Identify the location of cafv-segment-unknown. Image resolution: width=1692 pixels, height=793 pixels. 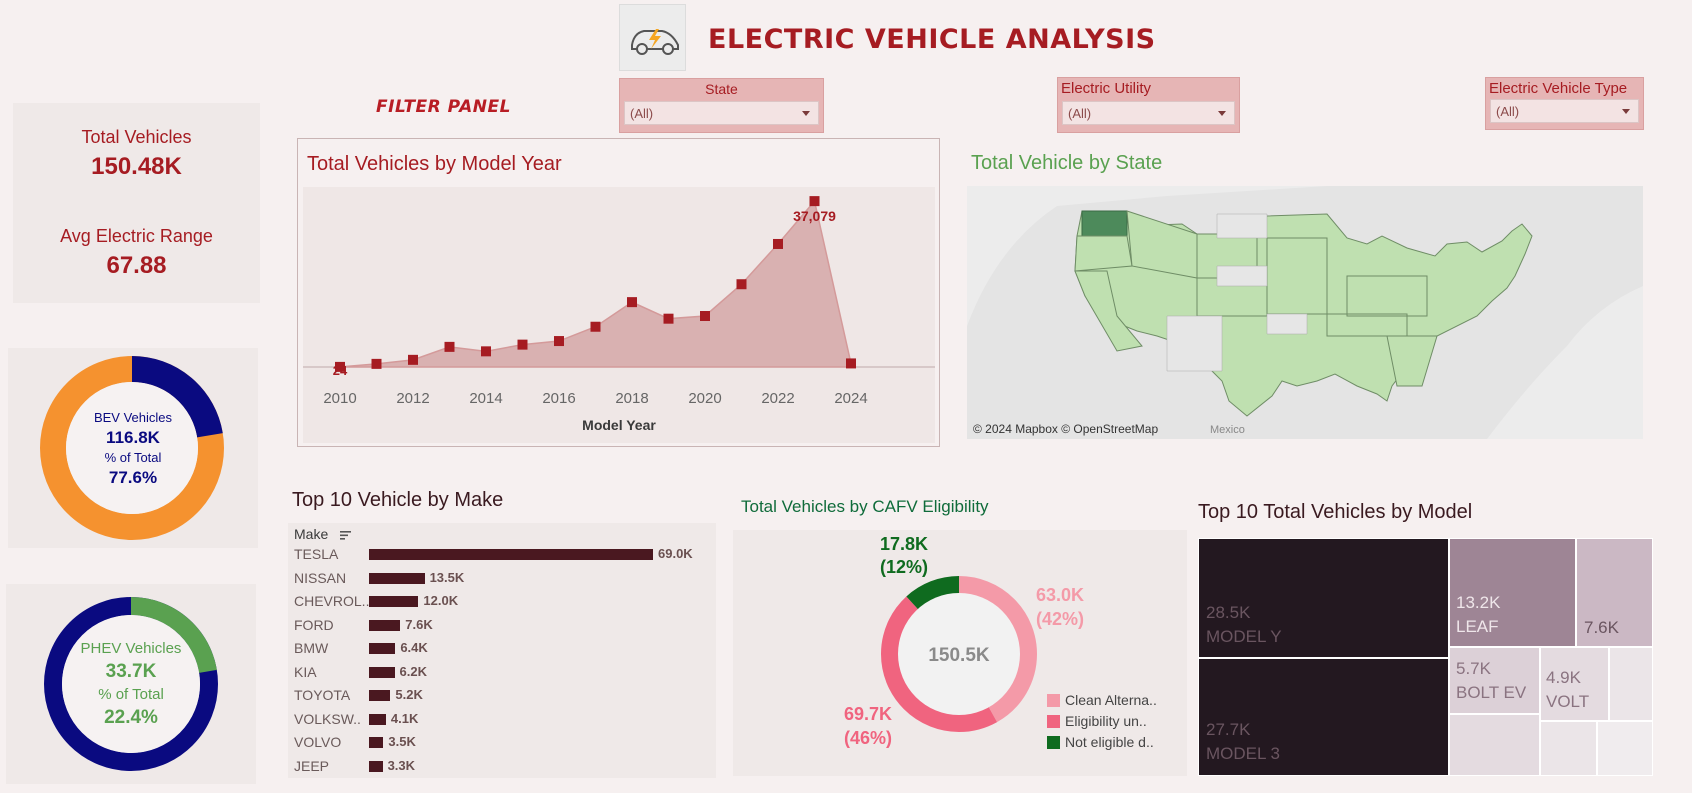
(959, 654).